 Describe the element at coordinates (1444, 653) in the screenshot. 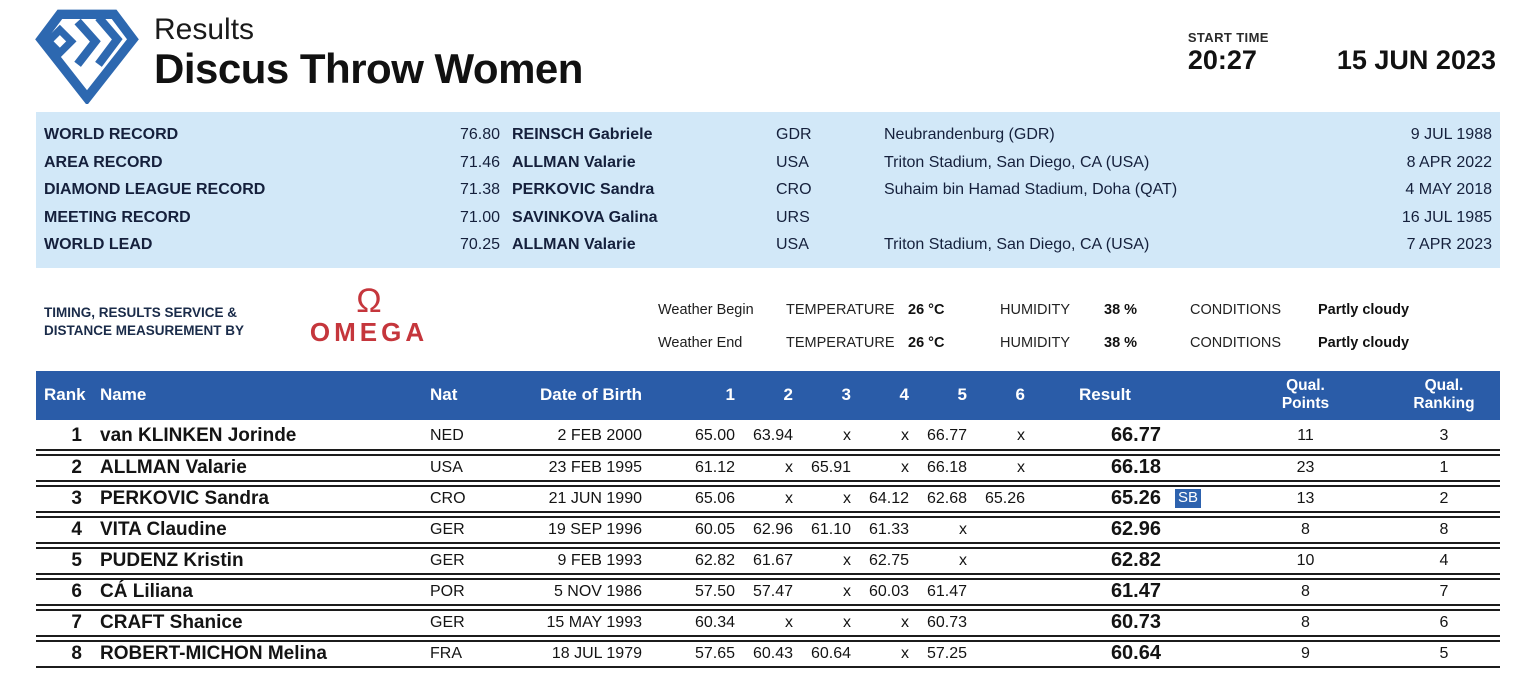

I see `qual-ranking-cell: 5` at that location.